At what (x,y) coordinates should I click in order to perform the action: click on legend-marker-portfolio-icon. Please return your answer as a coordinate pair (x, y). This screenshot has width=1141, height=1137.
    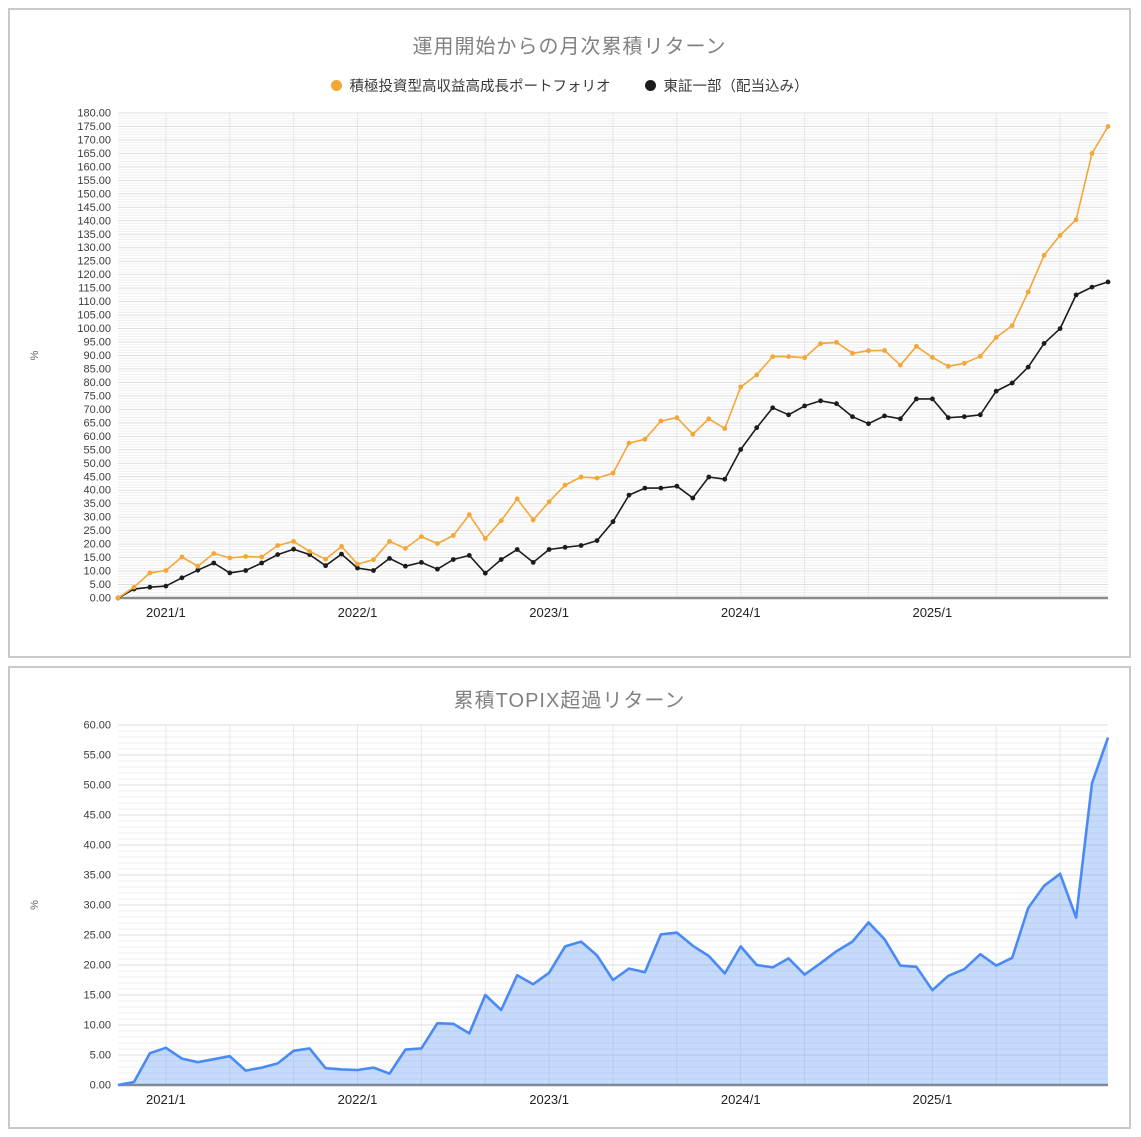
    Looking at the image, I should click on (336, 85).